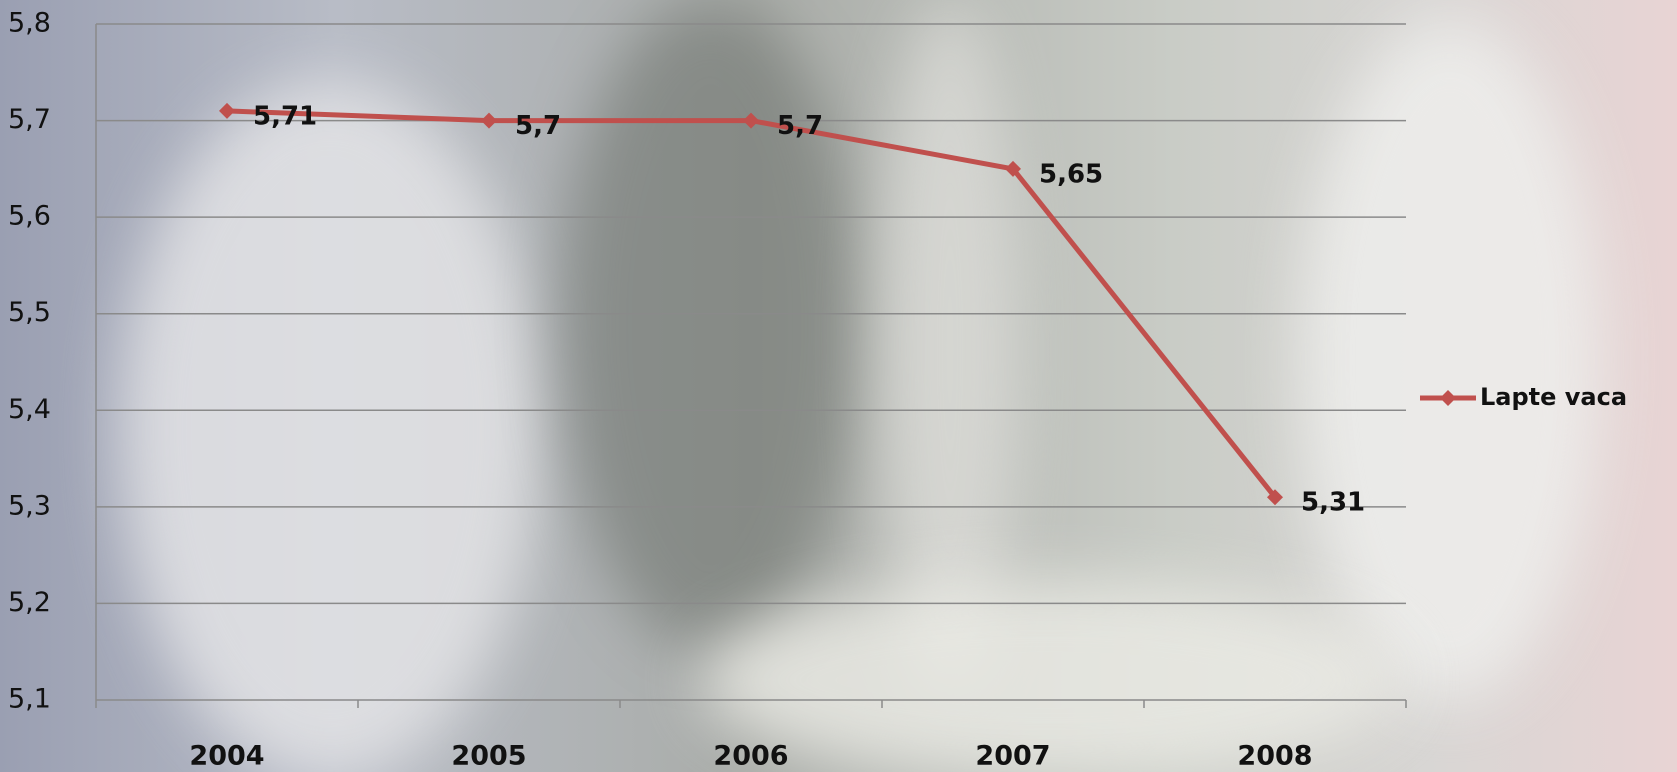  I want to click on legend-marker, so click(1448, 398).